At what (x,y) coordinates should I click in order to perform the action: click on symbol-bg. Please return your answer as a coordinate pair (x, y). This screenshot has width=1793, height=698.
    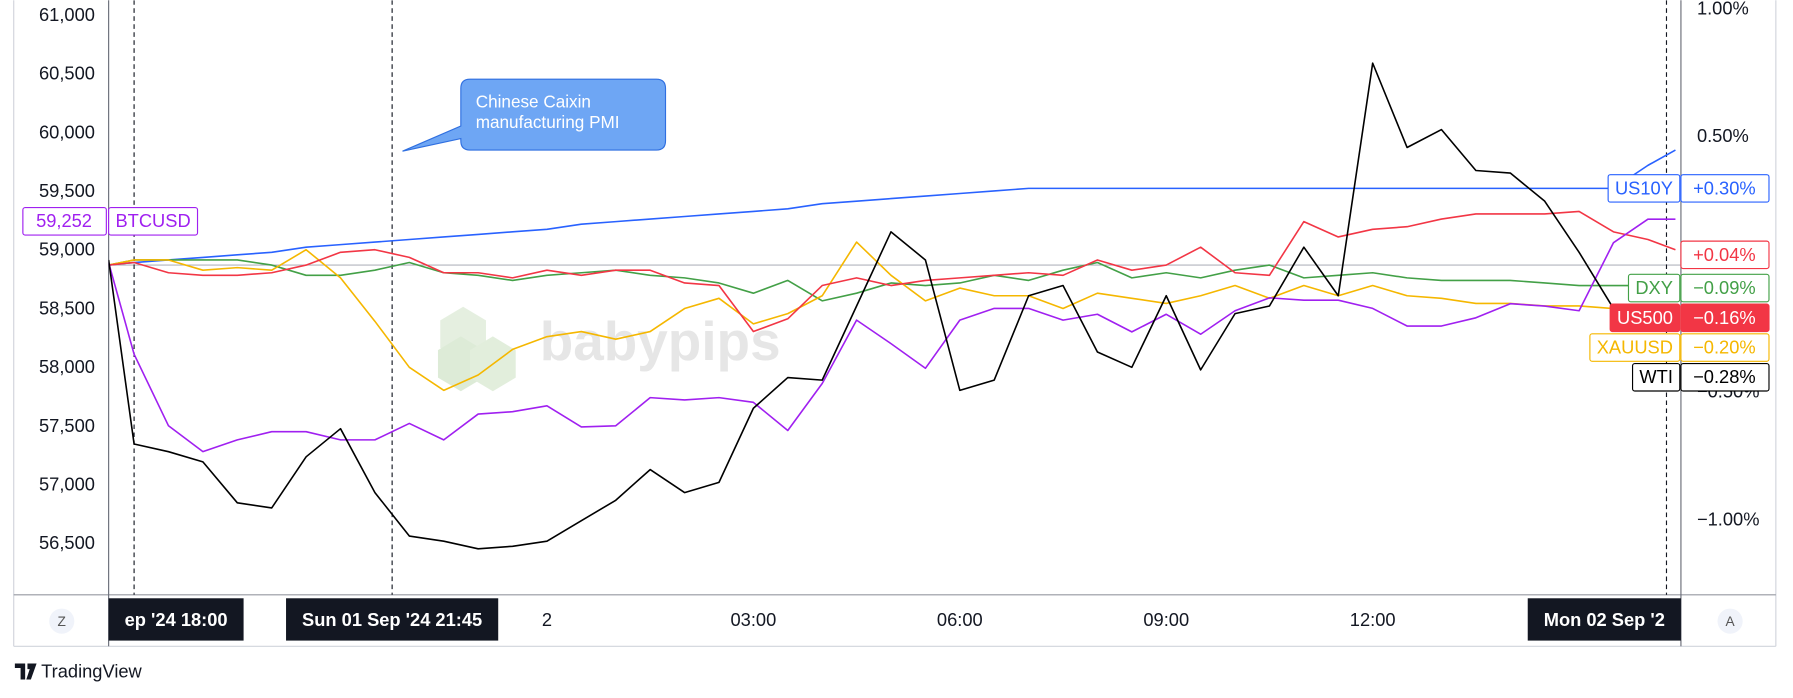
    Looking at the image, I should click on (153, 221).